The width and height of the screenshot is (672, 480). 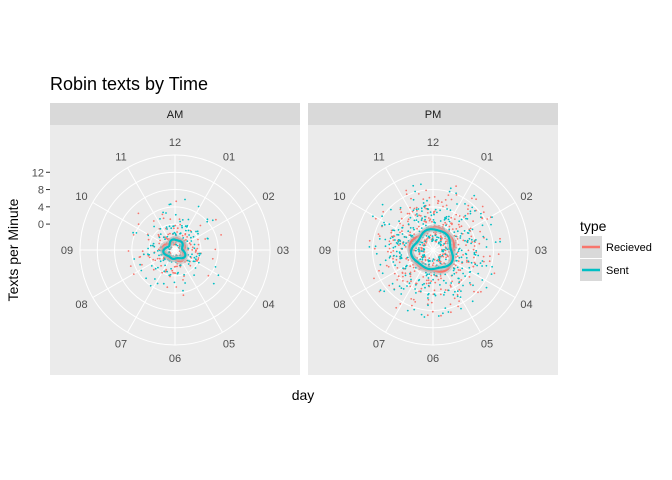 I want to click on hour-label: 10, so click(x=339, y=197).